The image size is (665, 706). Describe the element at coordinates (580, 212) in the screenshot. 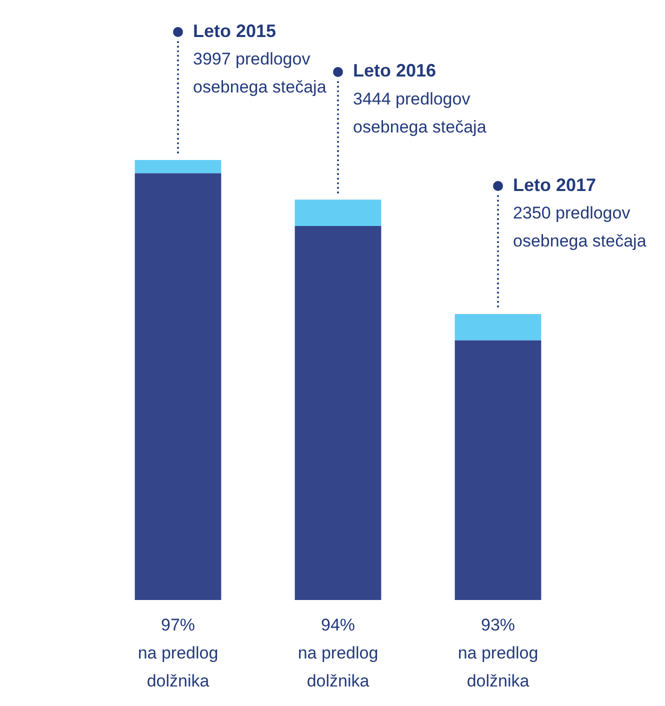

I see `annotation: Leto 2017 2350 predlogov osebnega stečaja` at that location.